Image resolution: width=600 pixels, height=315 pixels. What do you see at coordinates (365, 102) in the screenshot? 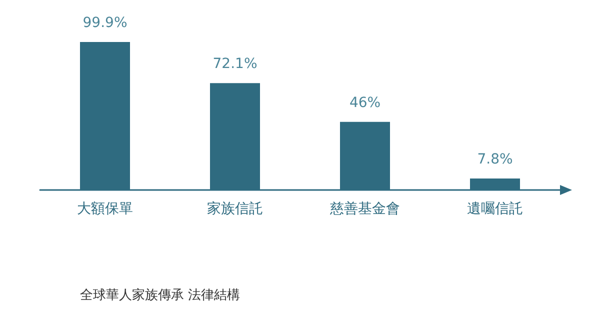
I see `data-label: 46%` at bounding box center [365, 102].